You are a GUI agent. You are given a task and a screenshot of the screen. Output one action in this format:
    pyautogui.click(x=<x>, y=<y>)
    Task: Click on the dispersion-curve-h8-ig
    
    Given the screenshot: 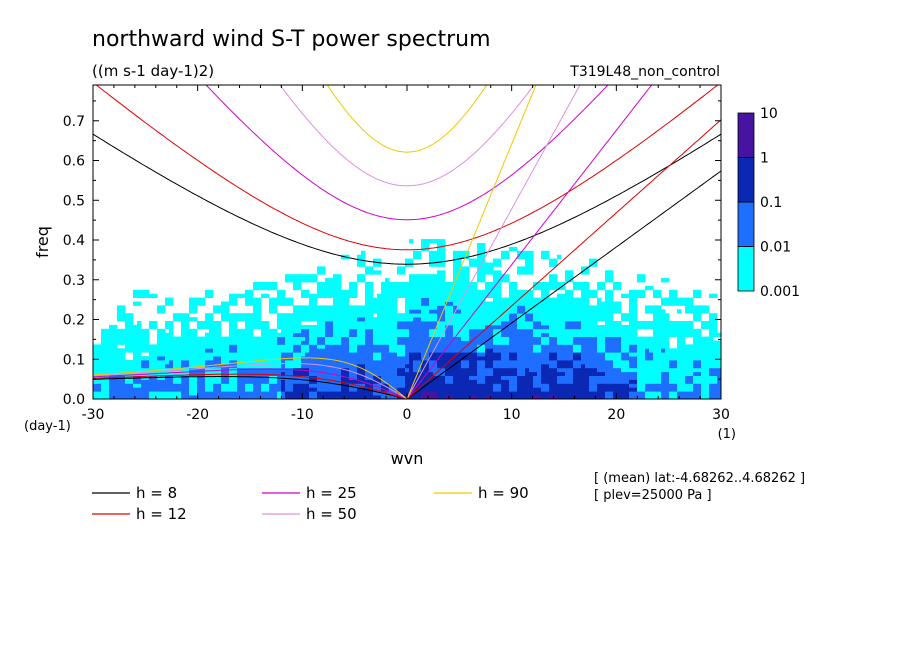 What is the action you would take?
    pyautogui.click(x=407, y=199)
    